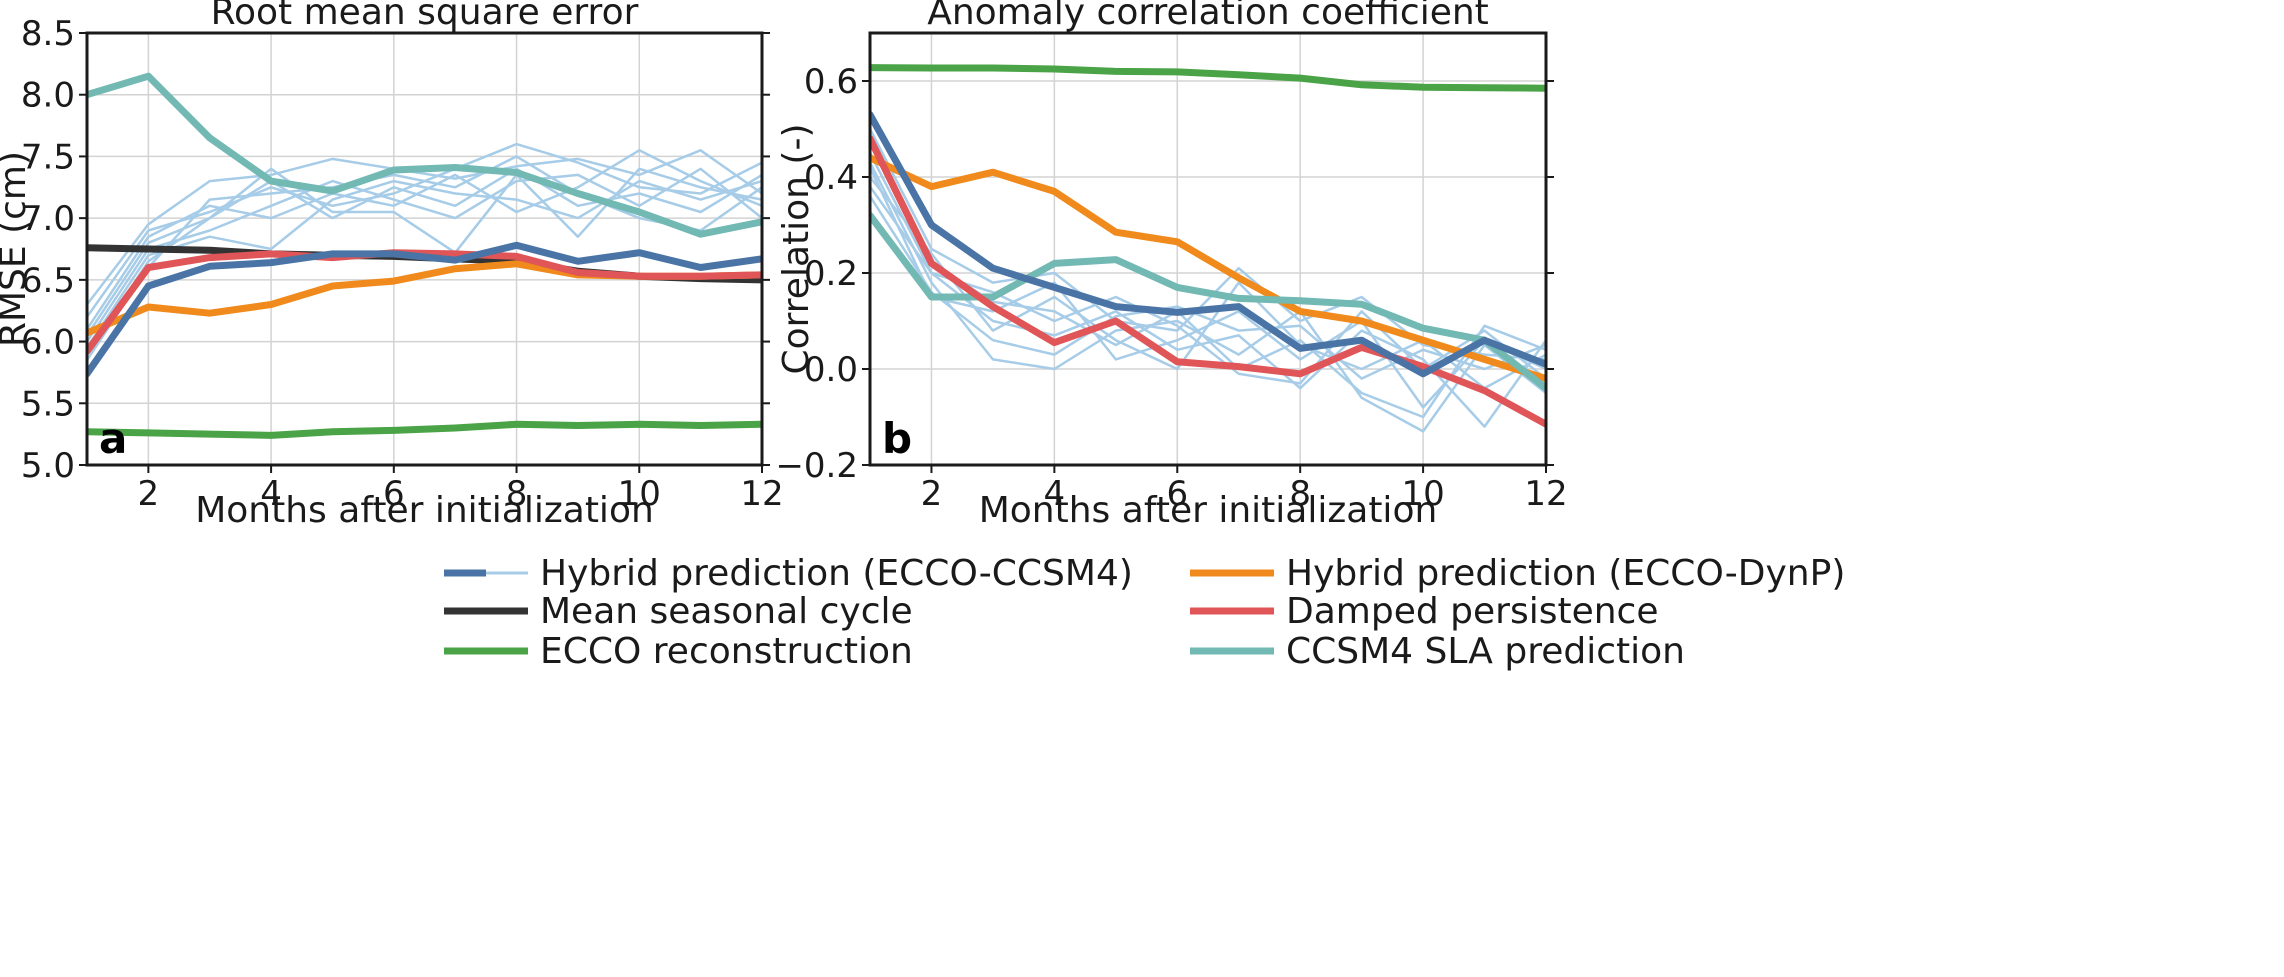  I want to click on y-tick-label: 0.2, so click(831, 274).